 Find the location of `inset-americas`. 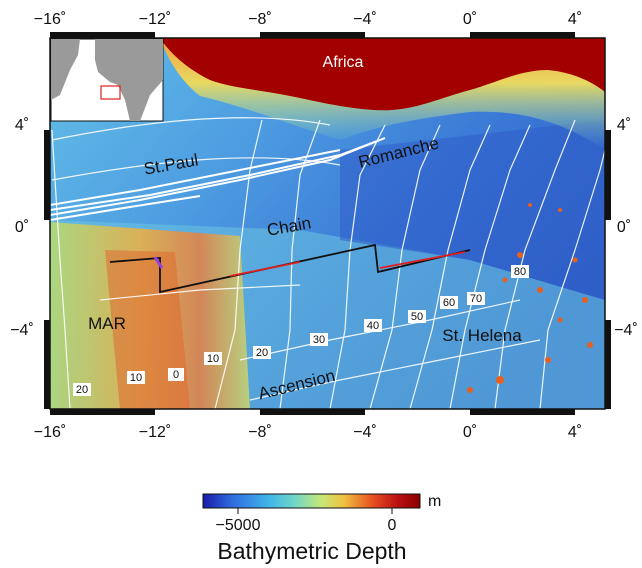

inset-americas is located at coordinates (65, 69).